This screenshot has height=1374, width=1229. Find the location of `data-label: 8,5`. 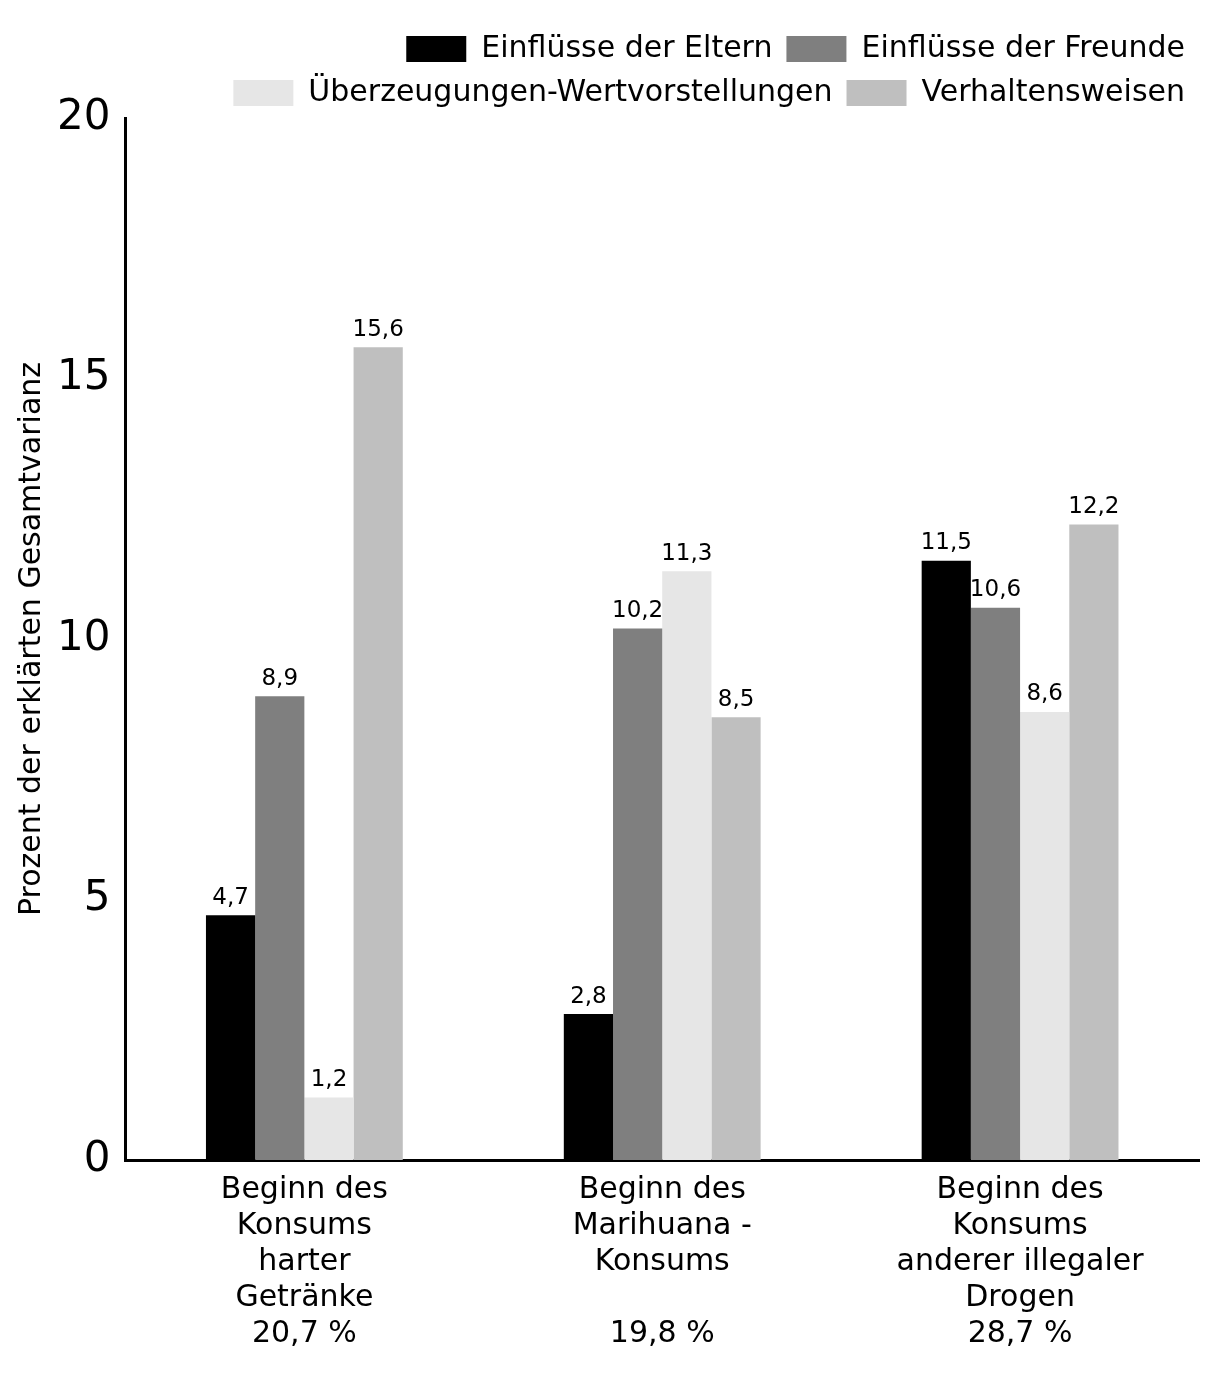

data-label: 8,5 is located at coordinates (736, 697).